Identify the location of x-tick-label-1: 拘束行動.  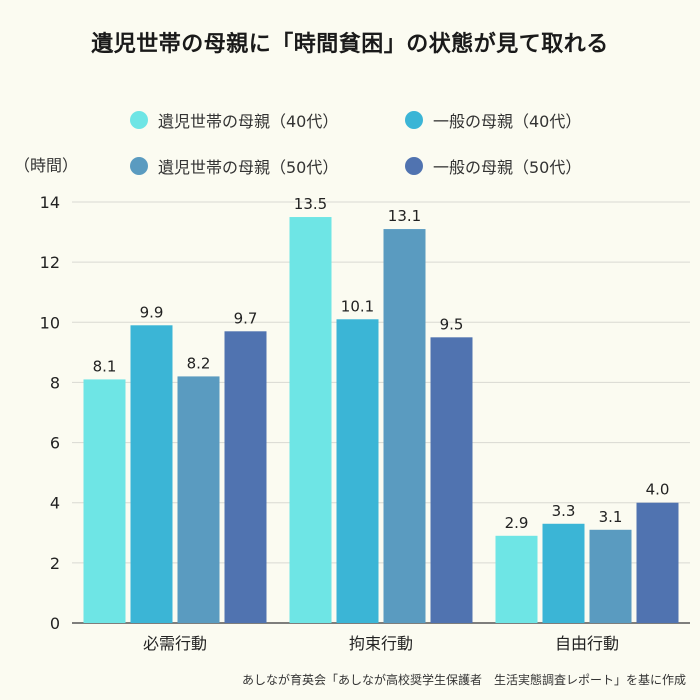
(381, 643).